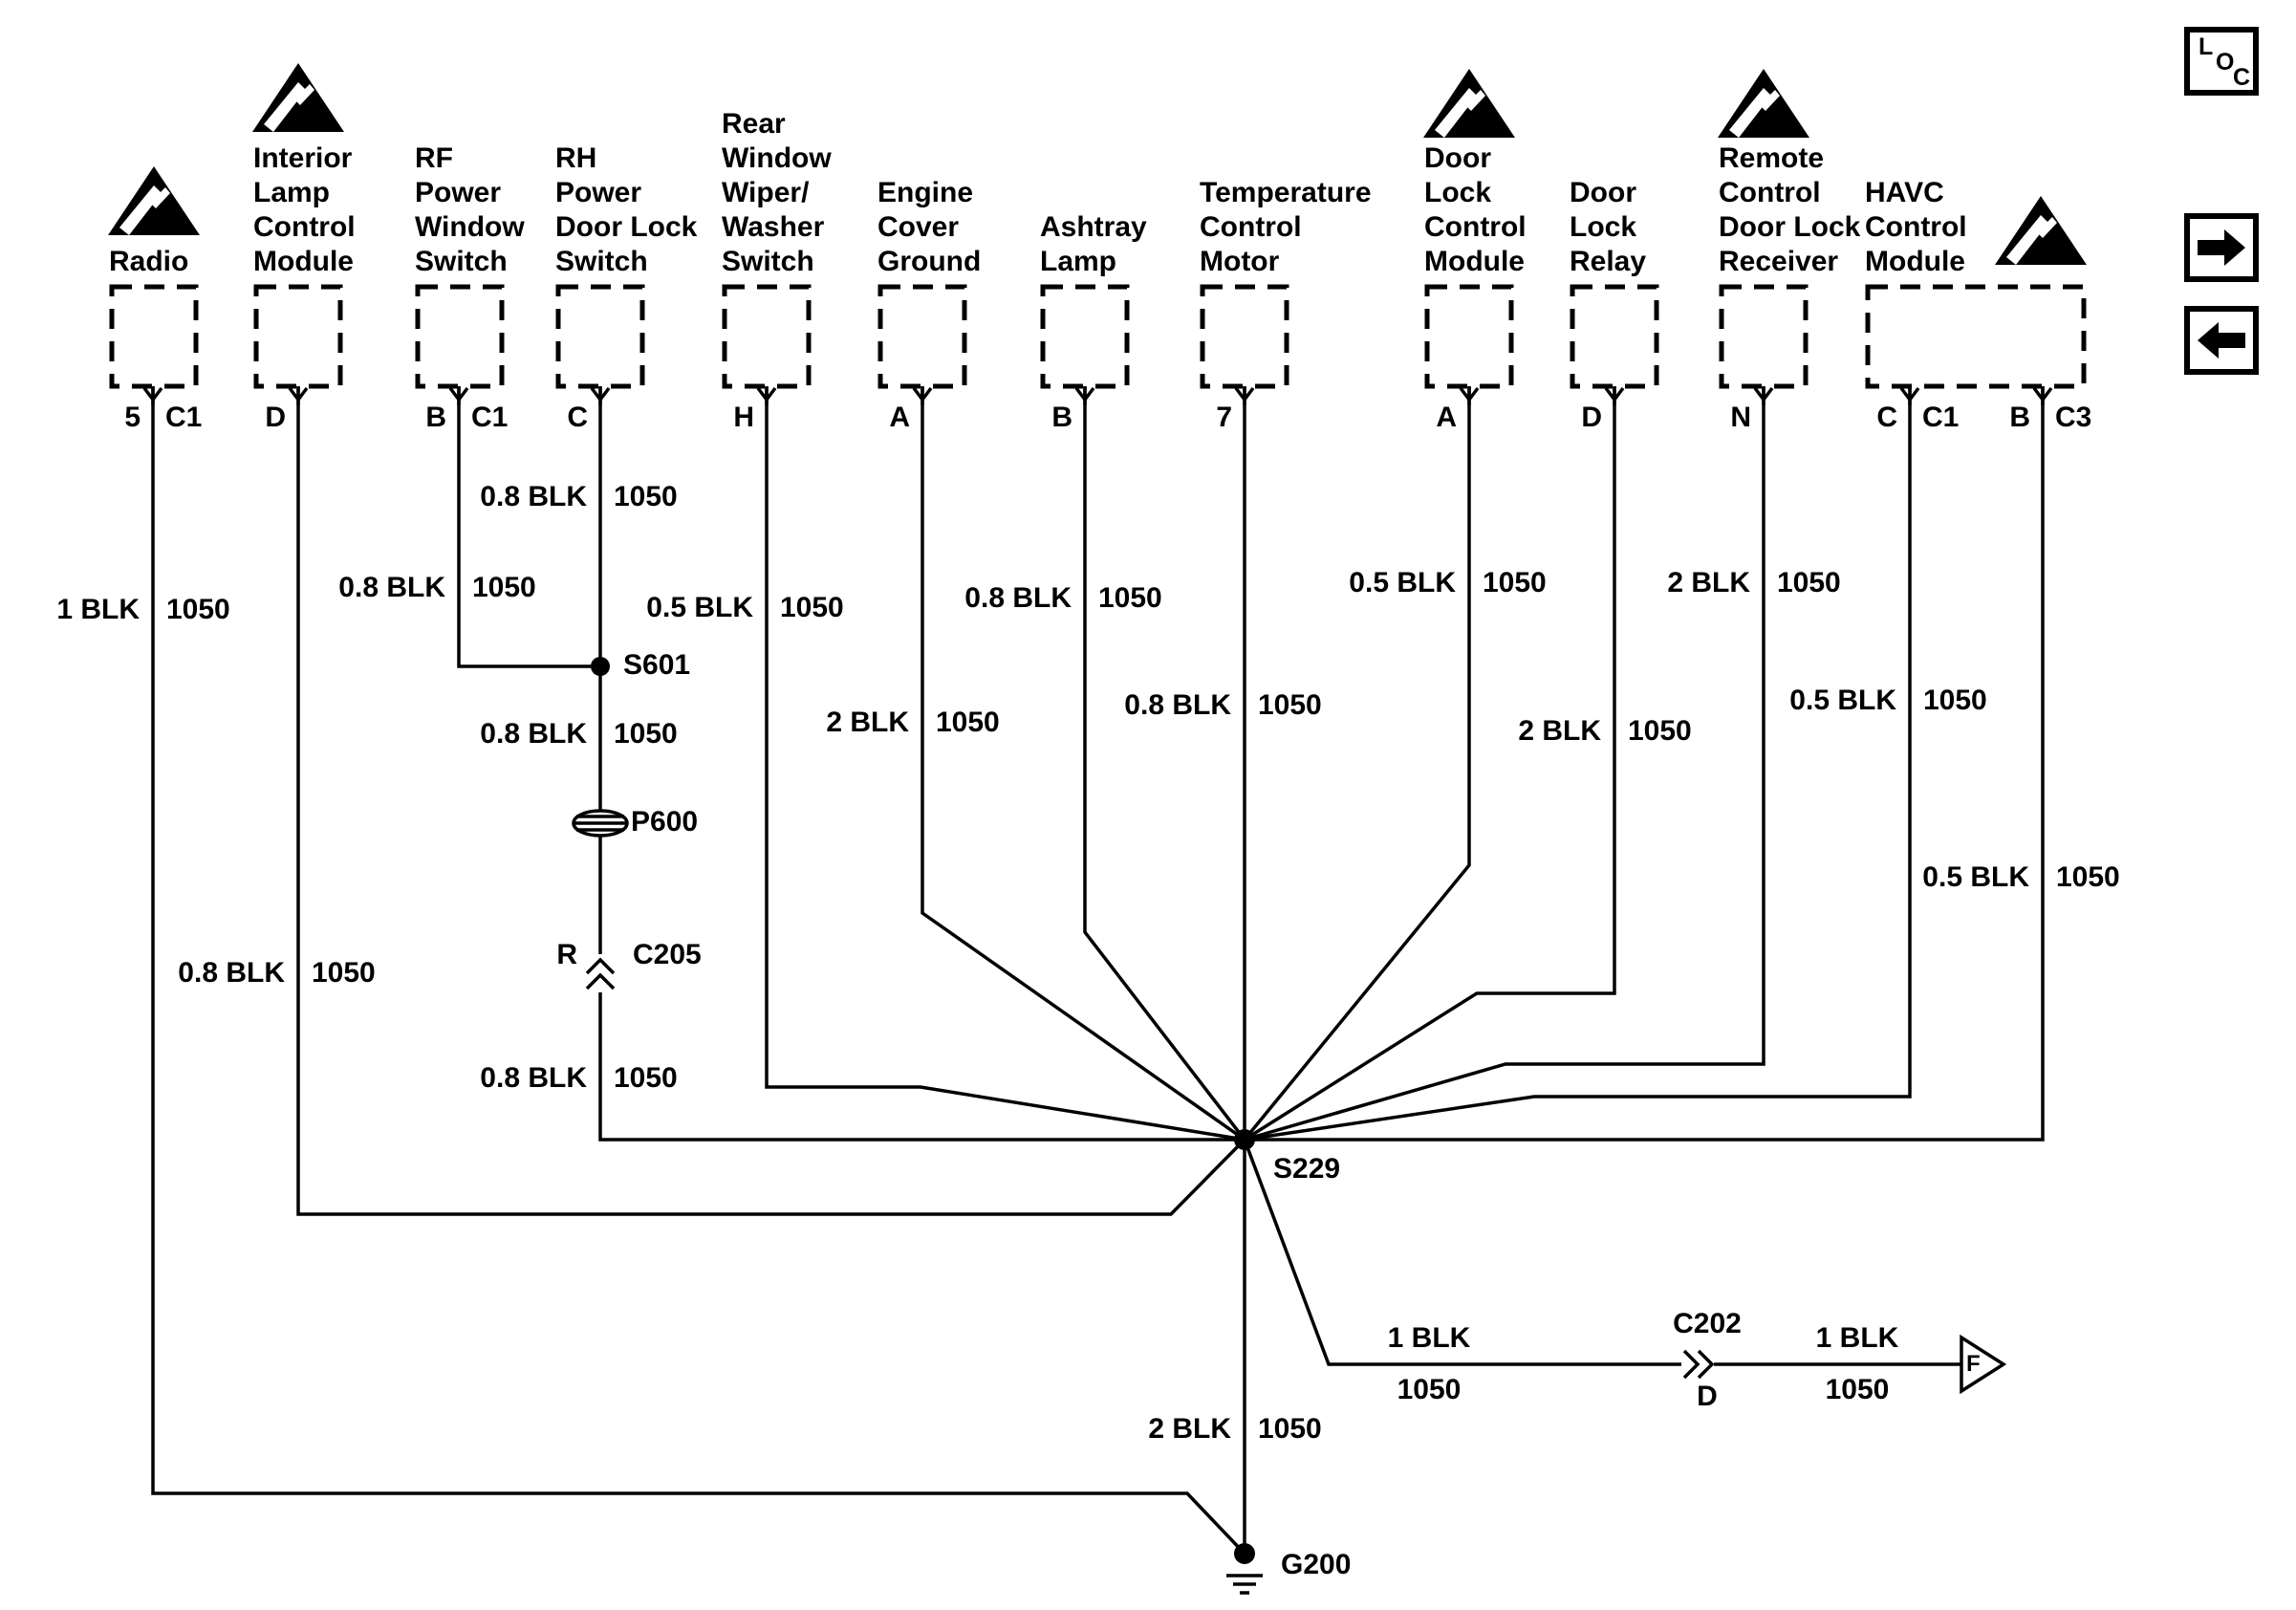 The image size is (2296, 1610). I want to click on component-label-rf-power-window-switch: RF Power Window Switch, so click(470, 209).